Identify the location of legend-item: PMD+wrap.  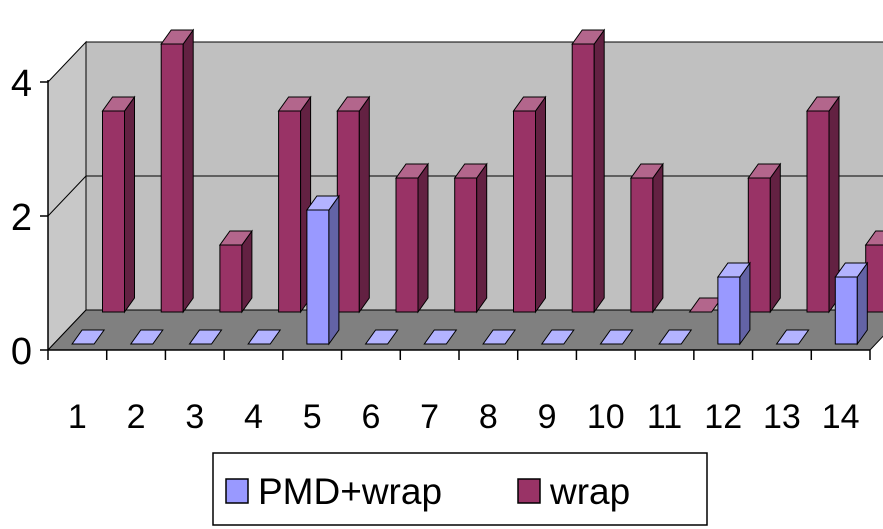
(333, 491).